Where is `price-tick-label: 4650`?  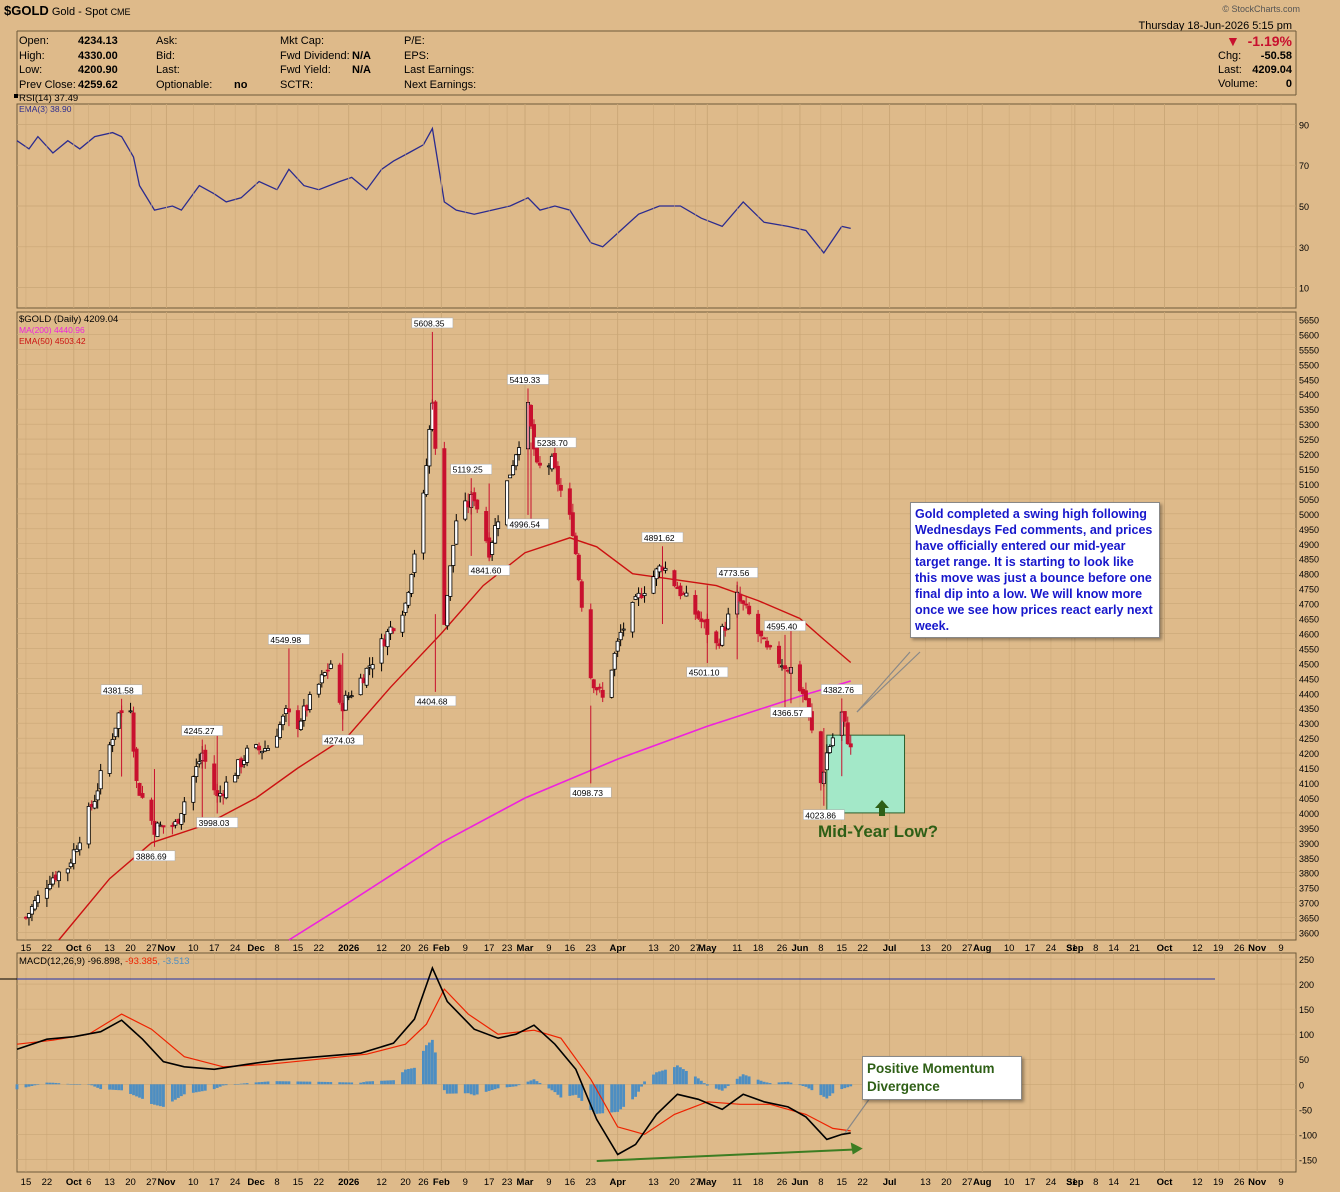 price-tick-label: 4650 is located at coordinates (1309, 620).